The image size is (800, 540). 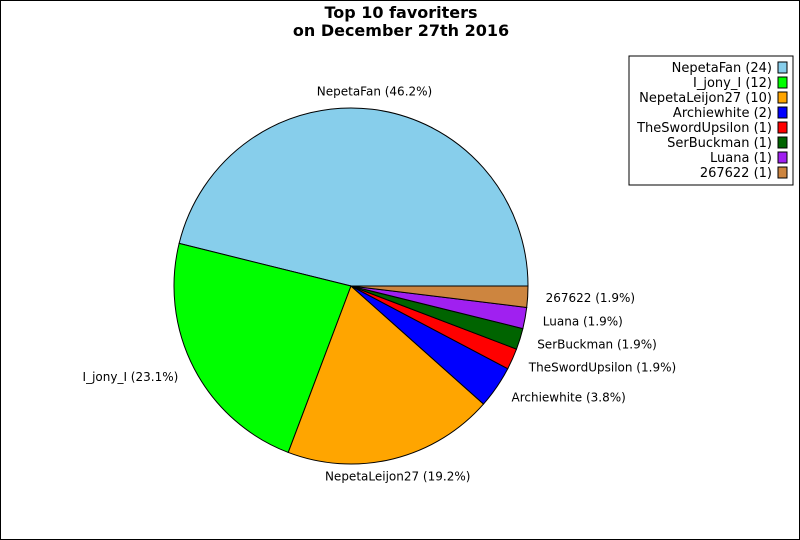 I want to click on chart-subtitle: on December 27th 2016, so click(x=401, y=30).